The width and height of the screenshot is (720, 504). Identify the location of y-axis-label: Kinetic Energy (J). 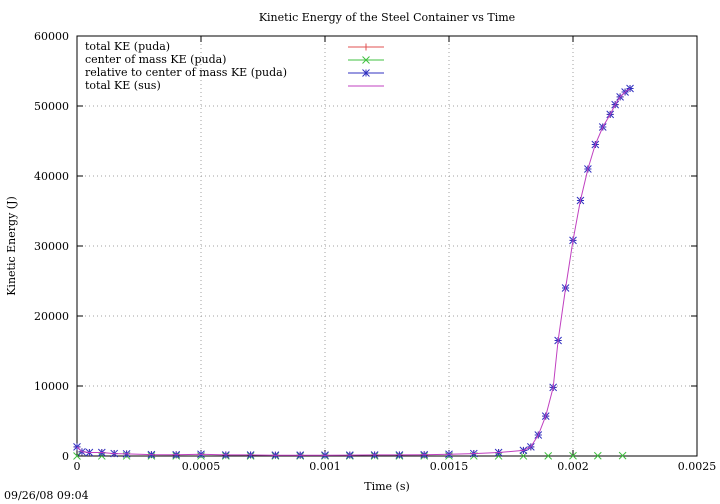
(11, 246).